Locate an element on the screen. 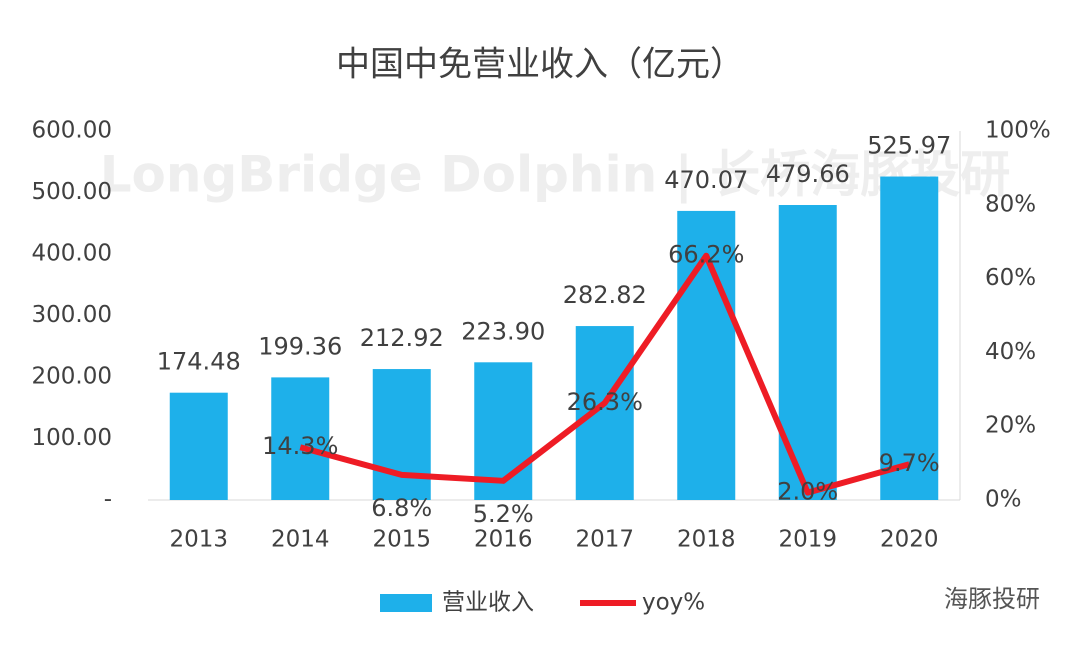 Image resolution: width=1080 pixels, height=647 pixels. y2-tick-label: 40% is located at coordinates (1010, 352).